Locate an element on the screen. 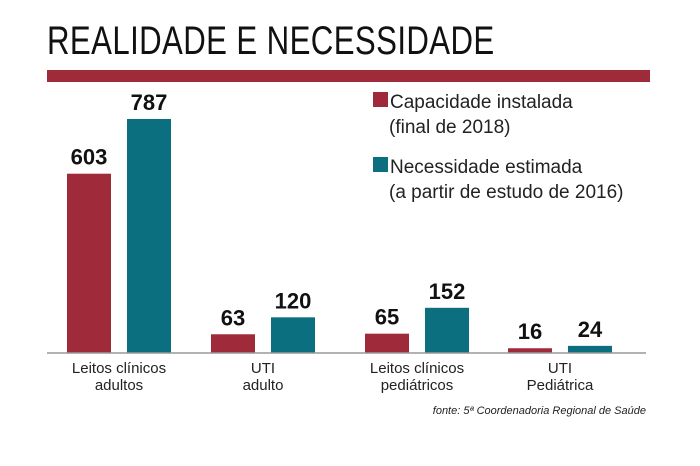 The image size is (700, 466). legend-label: (final de 2018) is located at coordinates (449, 127).